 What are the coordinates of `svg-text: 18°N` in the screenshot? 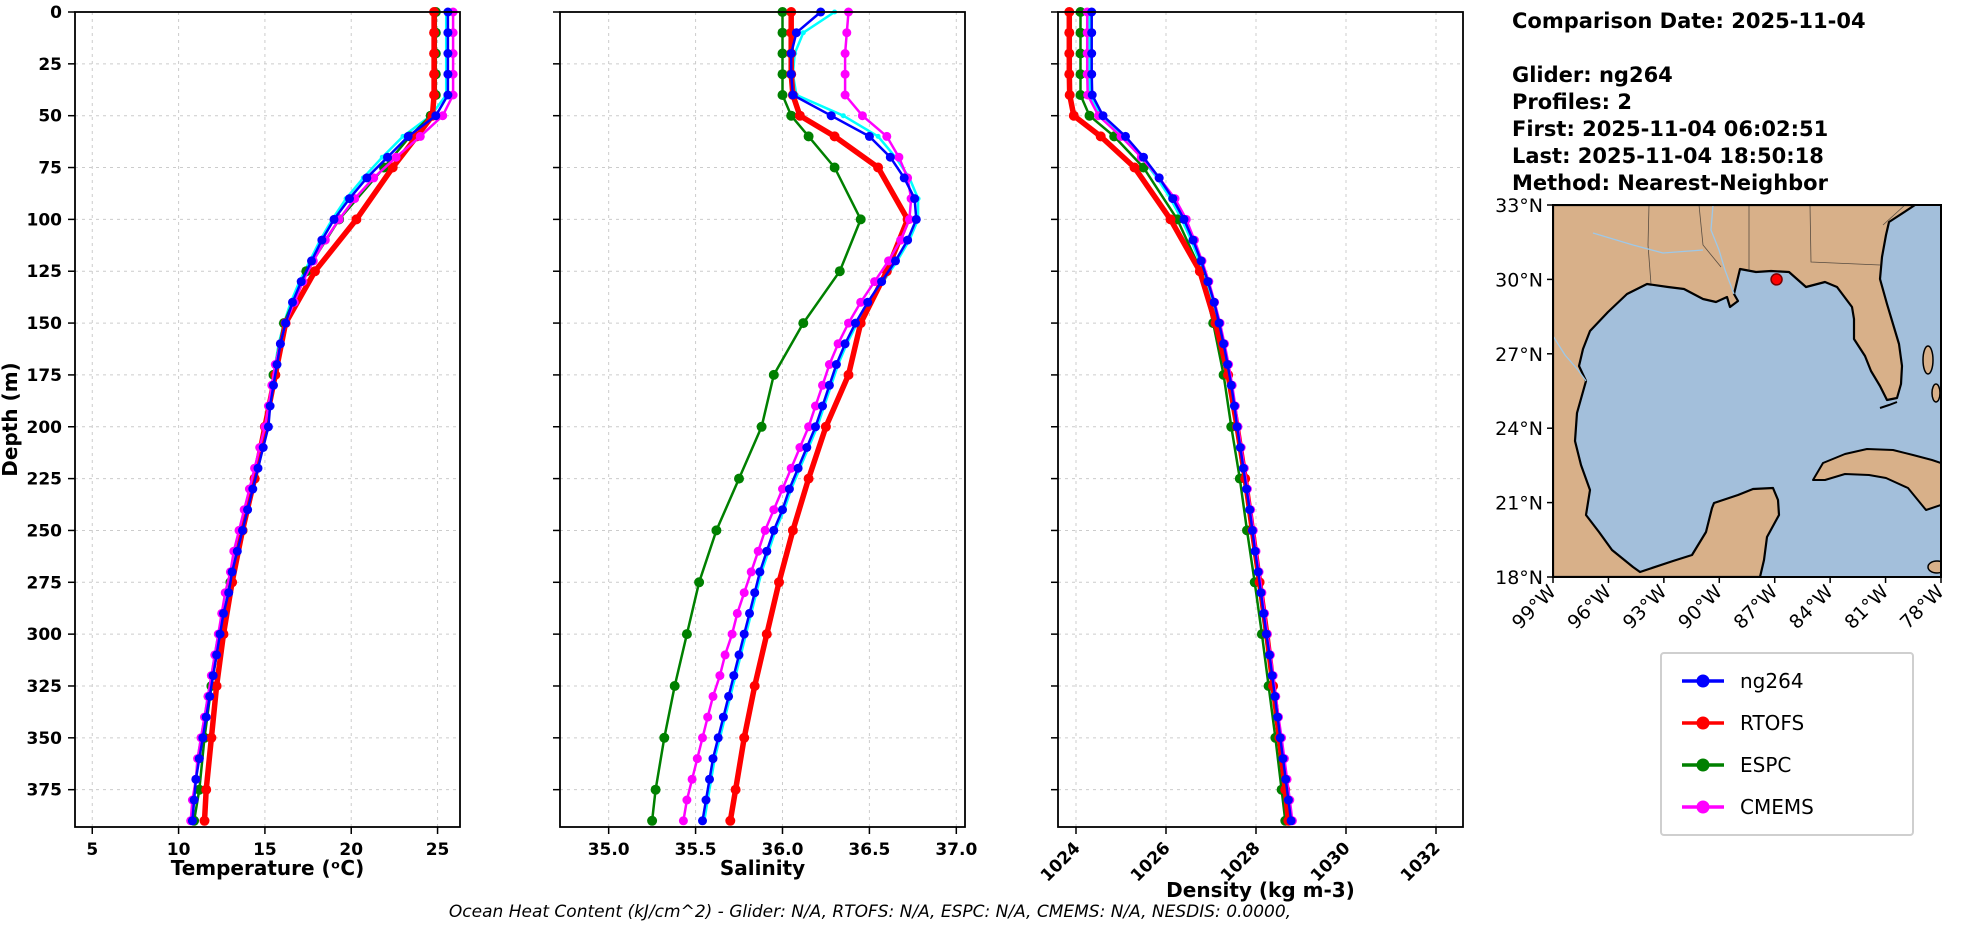 It's located at (1519, 578).